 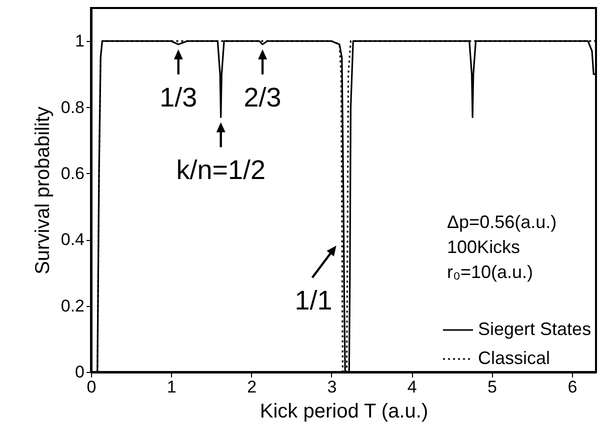 I want to click on y-tick-label: 0.8, so click(x=72, y=107).